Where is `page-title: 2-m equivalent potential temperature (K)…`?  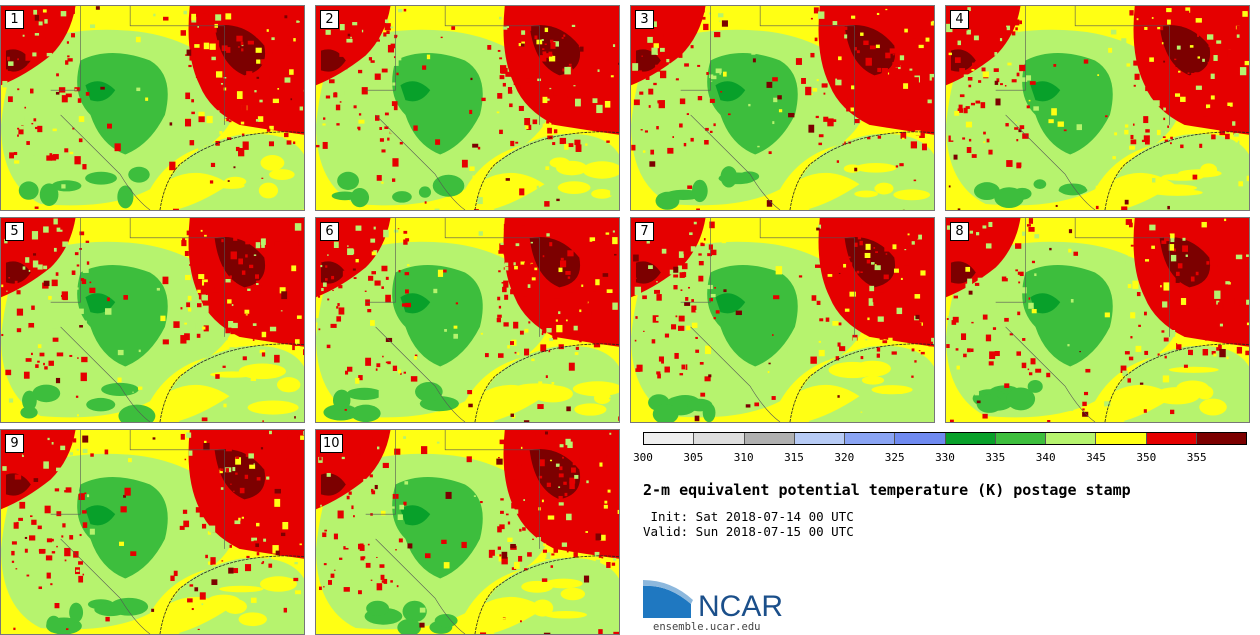
page-title: 2-m equivalent potential temperature (K)… is located at coordinates (887, 490).